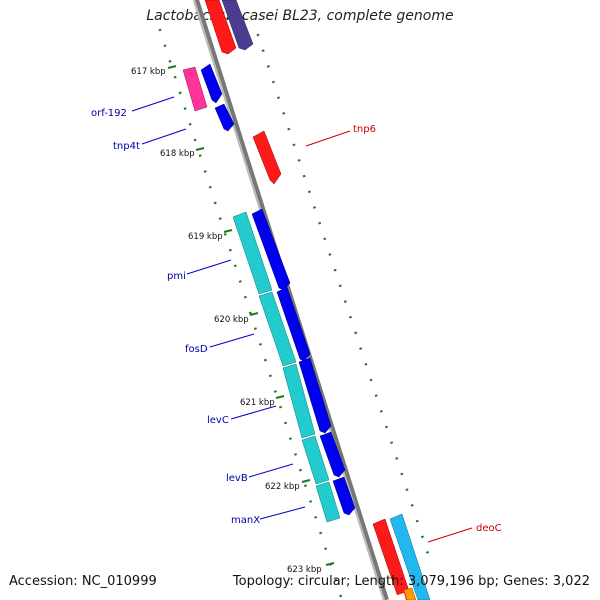 Image resolution: width=600 pixels, height=600 pixels. What do you see at coordinates (209, 267) in the screenshot?
I see `leader-pmi` at bounding box center [209, 267].